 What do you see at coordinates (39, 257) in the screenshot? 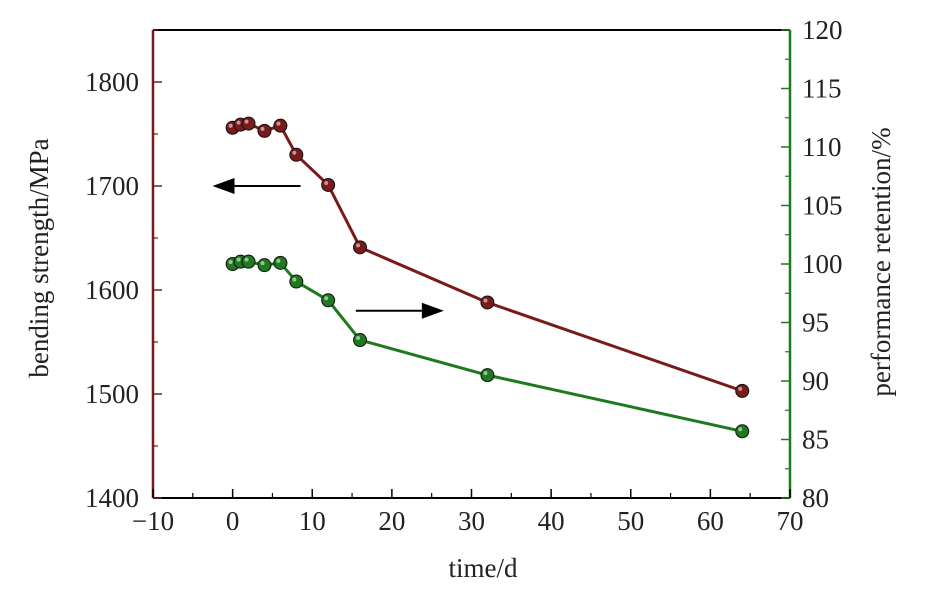
I see `y-axis-title: bending strength/MPa` at bounding box center [39, 257].